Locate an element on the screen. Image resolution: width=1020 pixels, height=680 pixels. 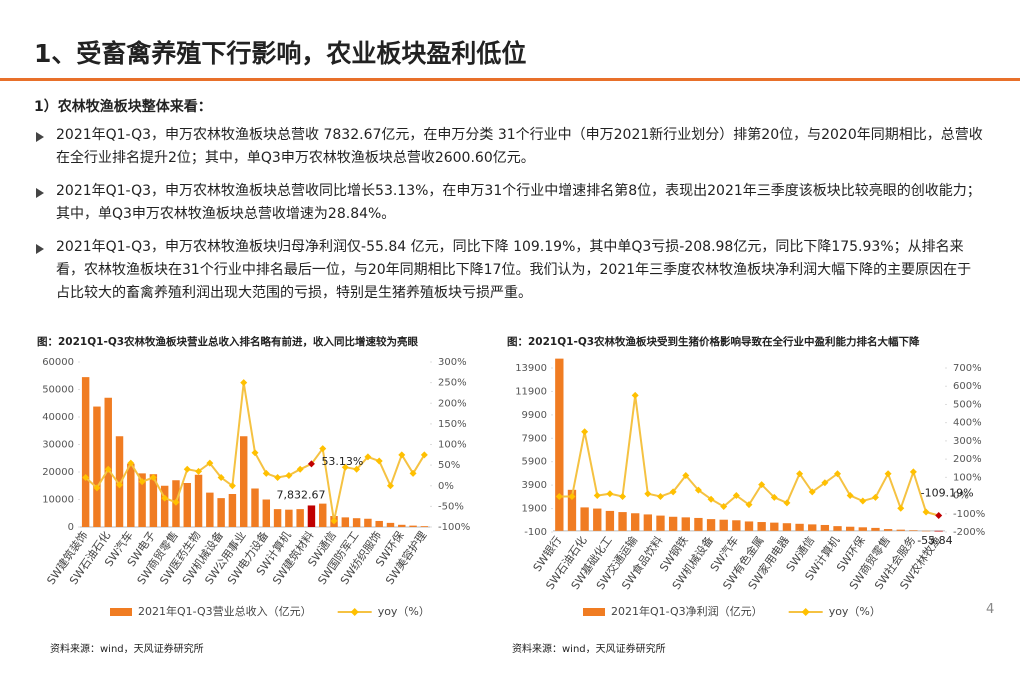
subheading: 1）农林牧渔板块整体来看： is located at coordinates (123, 107).